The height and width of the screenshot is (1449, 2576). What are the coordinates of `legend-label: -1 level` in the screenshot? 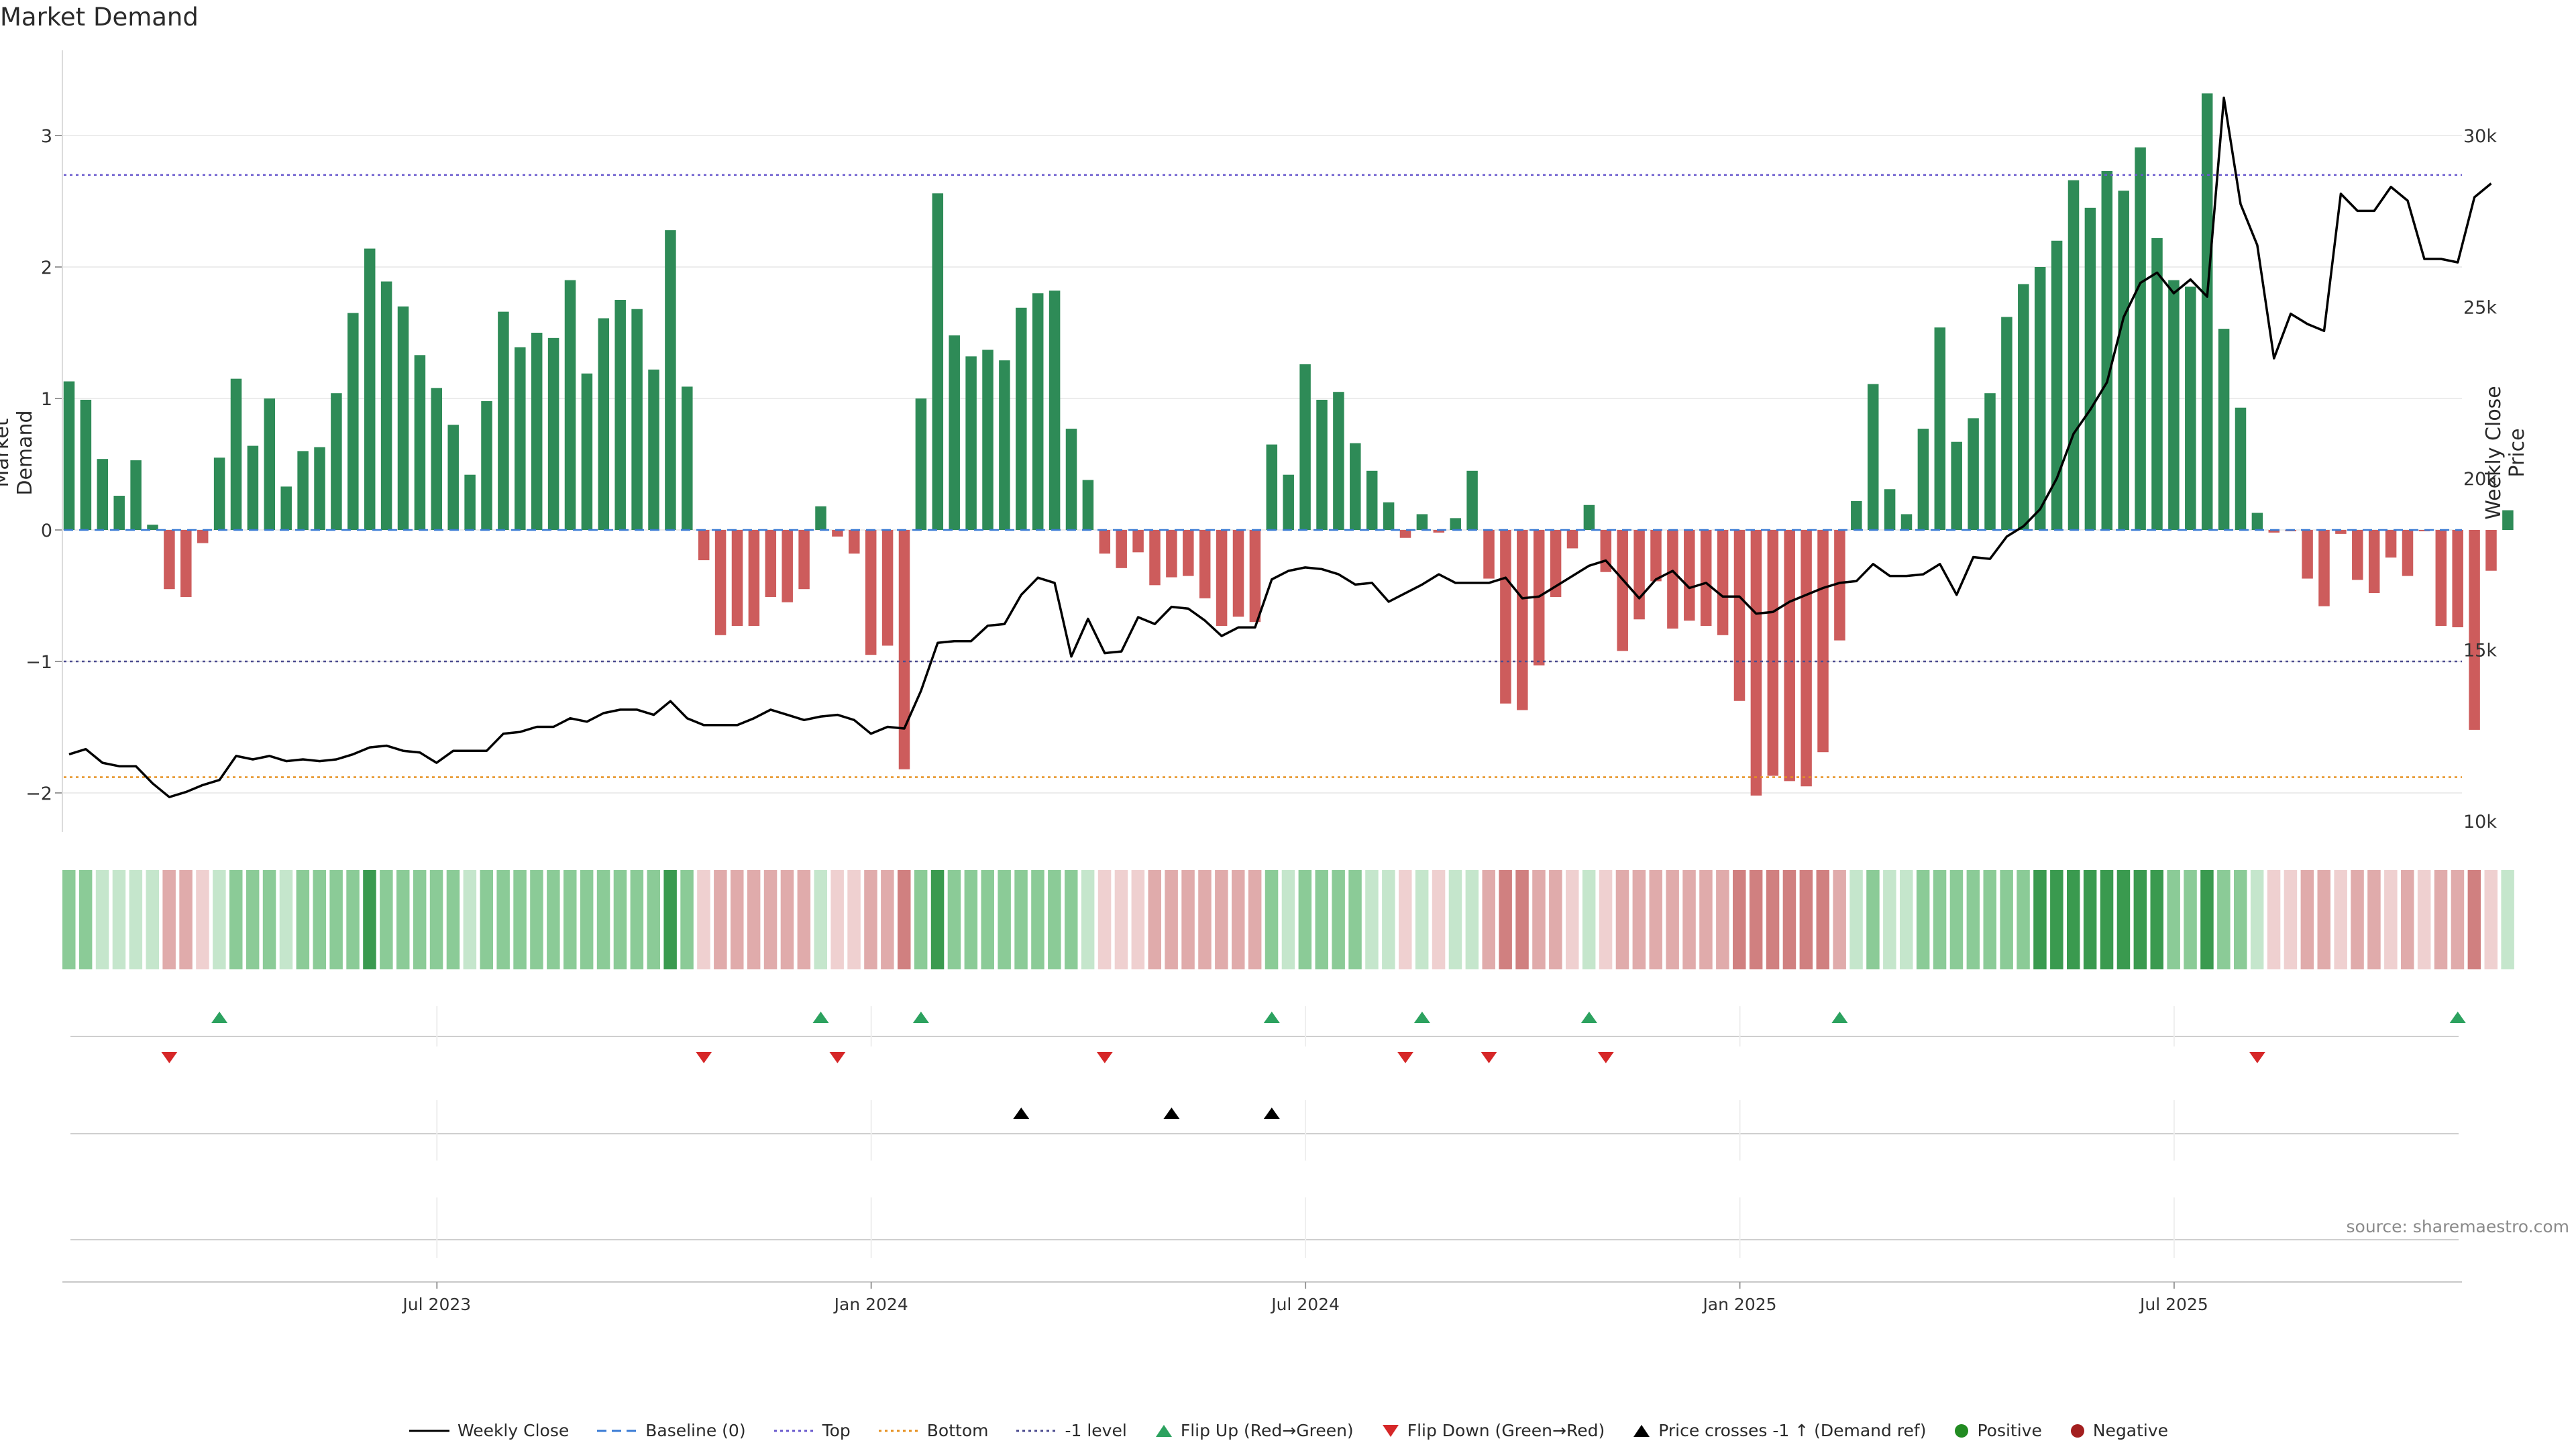 It's located at (1096, 1430).